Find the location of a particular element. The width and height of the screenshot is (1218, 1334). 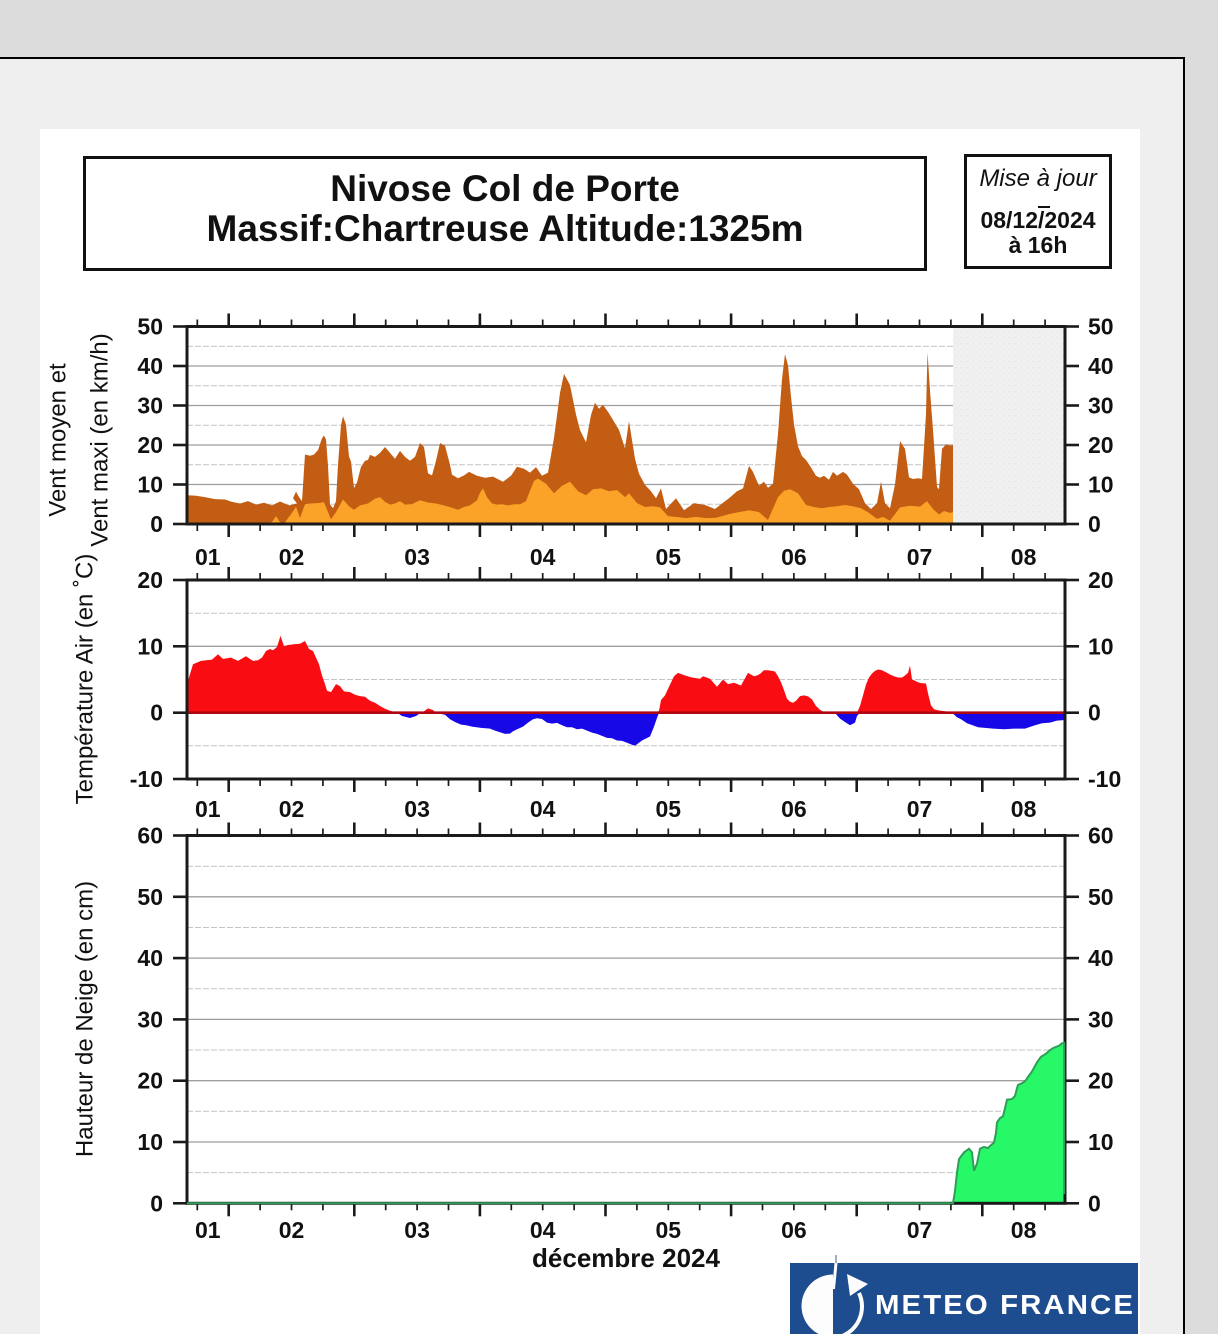

svg-text: Température Air (en ˚C) is located at coordinates (85, 679).